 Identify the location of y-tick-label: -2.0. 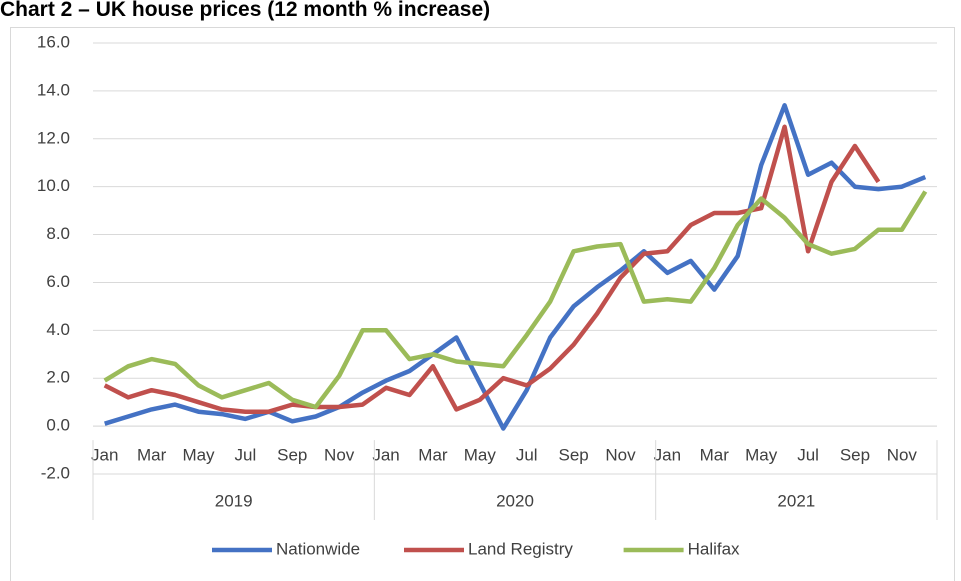
(55, 472).